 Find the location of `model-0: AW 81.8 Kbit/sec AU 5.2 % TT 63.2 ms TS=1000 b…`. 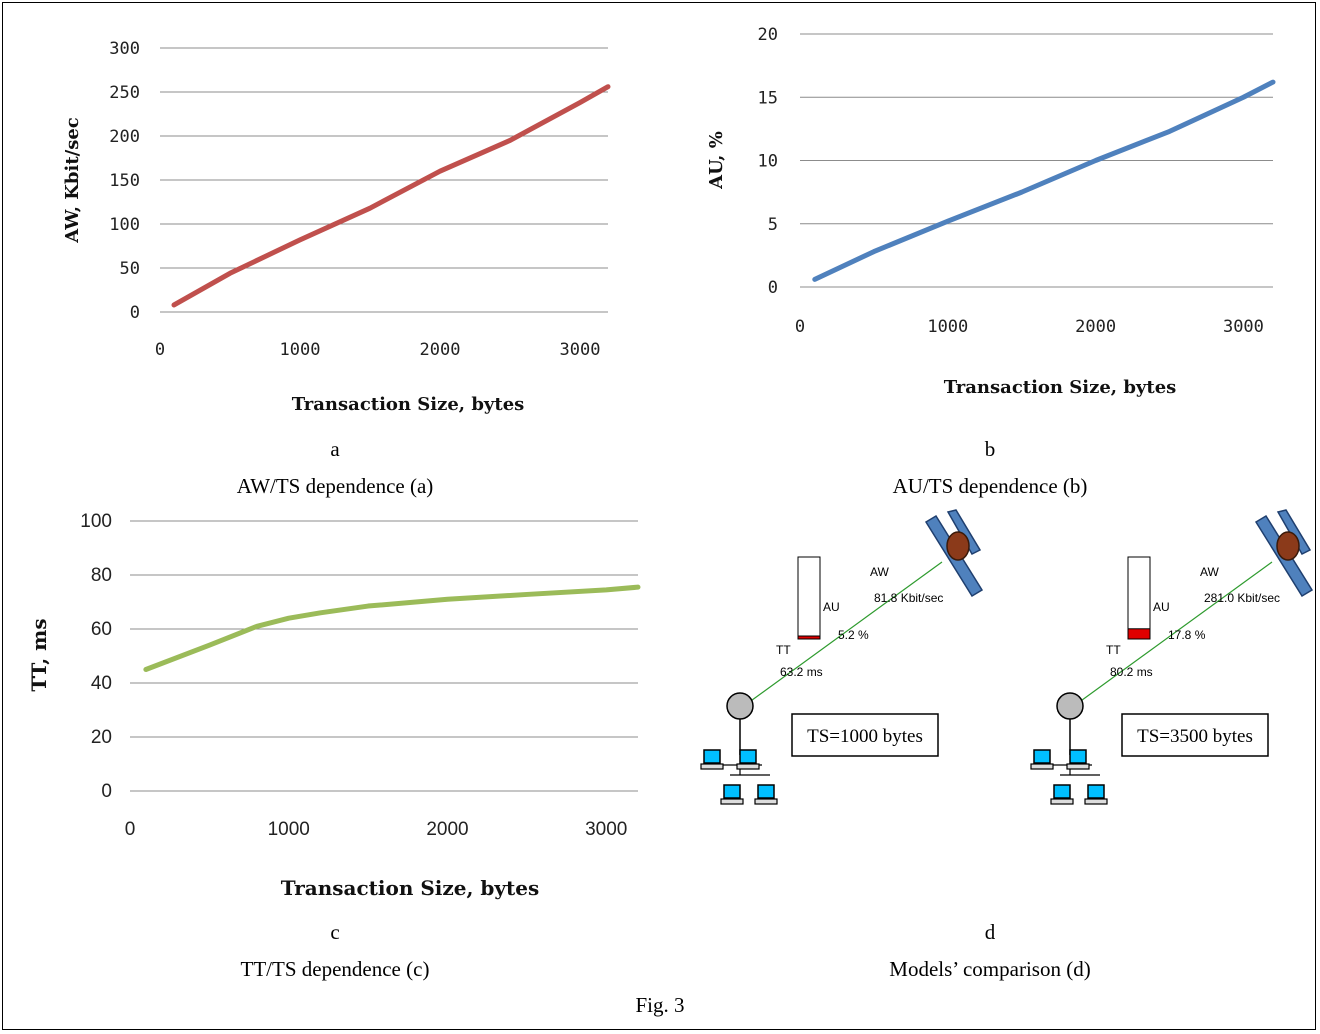

model-0: AW 81.8 Kbit/sec AU 5.2 % TT 63.2 ms TS=1000 b… is located at coordinates (842, 657).